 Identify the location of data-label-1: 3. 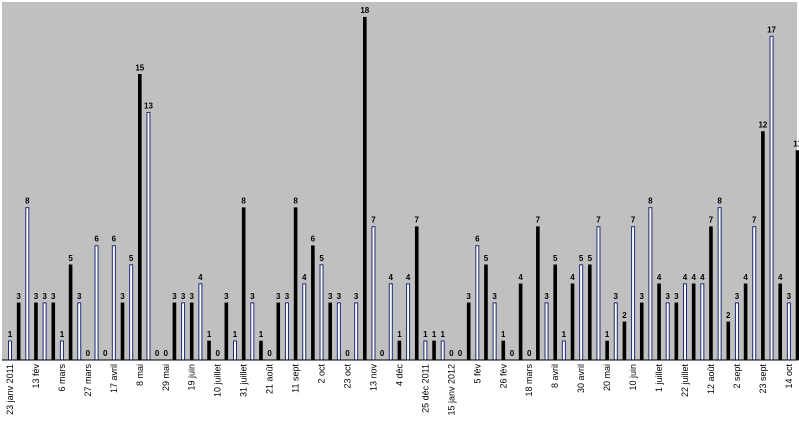
(18, 296).